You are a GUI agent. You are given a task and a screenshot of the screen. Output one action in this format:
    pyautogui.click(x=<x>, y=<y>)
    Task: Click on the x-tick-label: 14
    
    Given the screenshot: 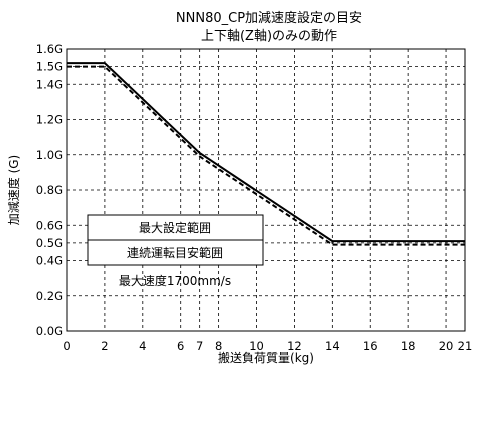 What is the action you would take?
    pyautogui.click(x=332, y=346)
    